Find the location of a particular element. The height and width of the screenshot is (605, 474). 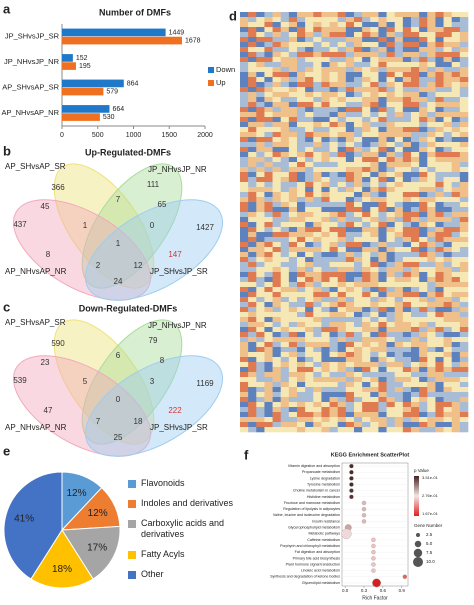

region-count: 1 is located at coordinates (118, 243).